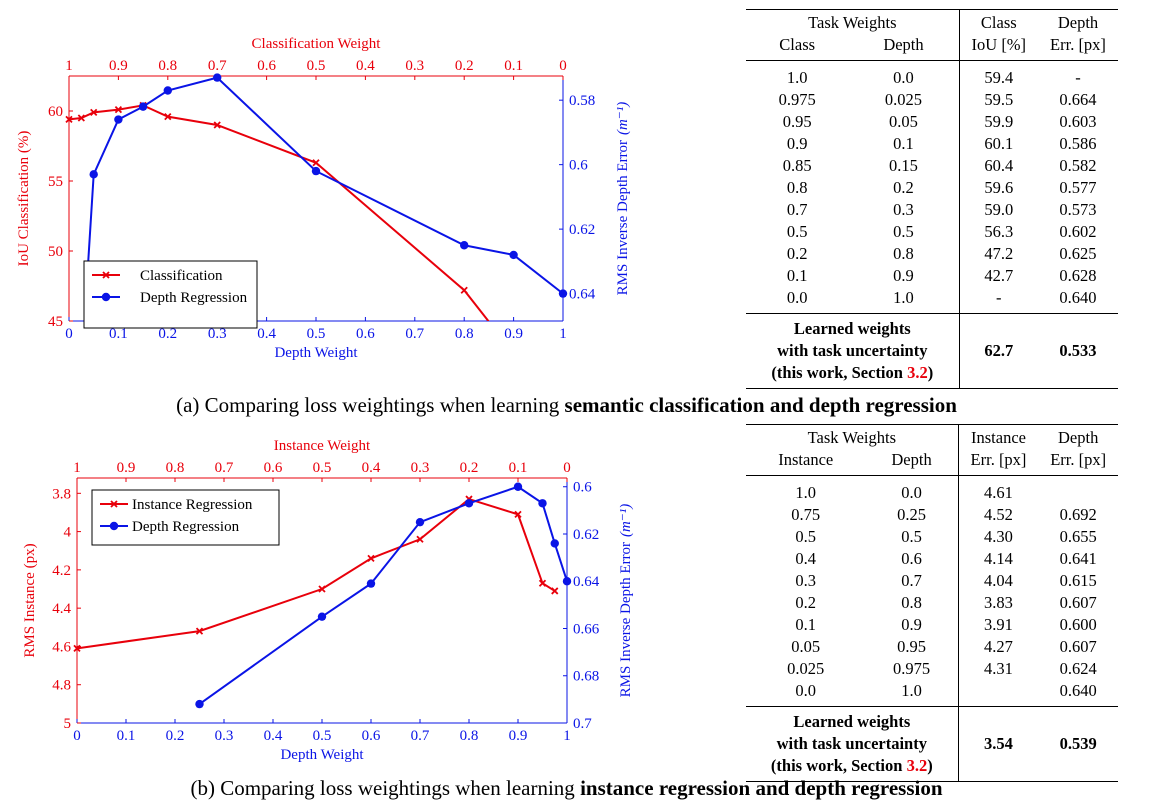  Describe the element at coordinates (186, 527) in the screenshot. I see `legend-entry: Depth Regression` at that location.